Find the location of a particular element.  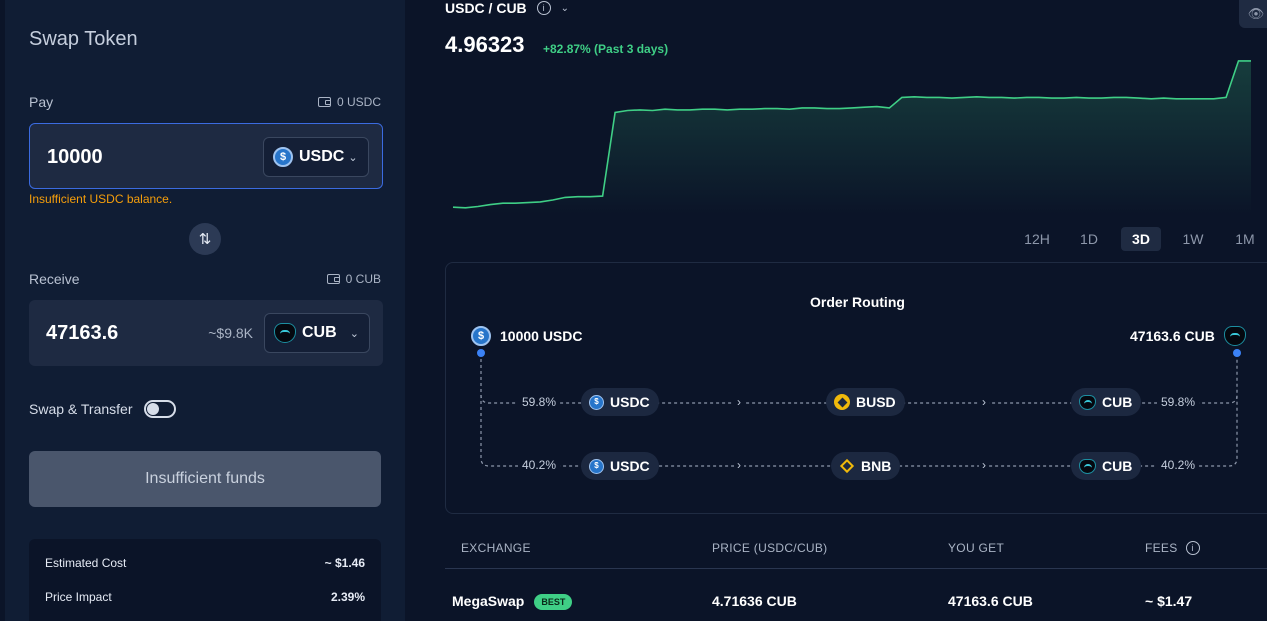

bnb-icon is located at coordinates (847, 466).